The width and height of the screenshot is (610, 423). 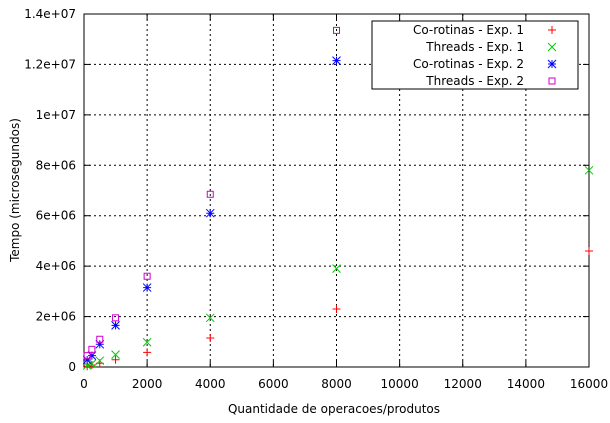 What do you see at coordinates (589, 384) in the screenshot?
I see `x-tick-label: 16000` at bounding box center [589, 384].